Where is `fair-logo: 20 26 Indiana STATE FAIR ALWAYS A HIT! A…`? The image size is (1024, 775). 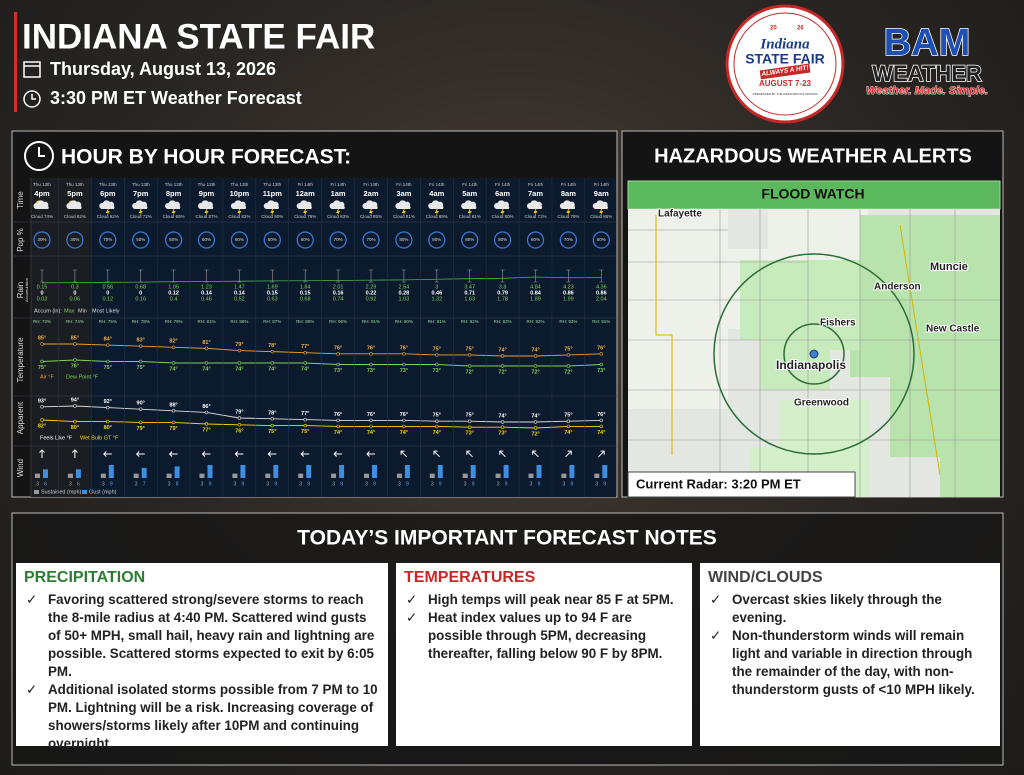
fair-logo: 20 26 Indiana STATE FAIR ALWAYS A HIT! A… is located at coordinates (785, 64).